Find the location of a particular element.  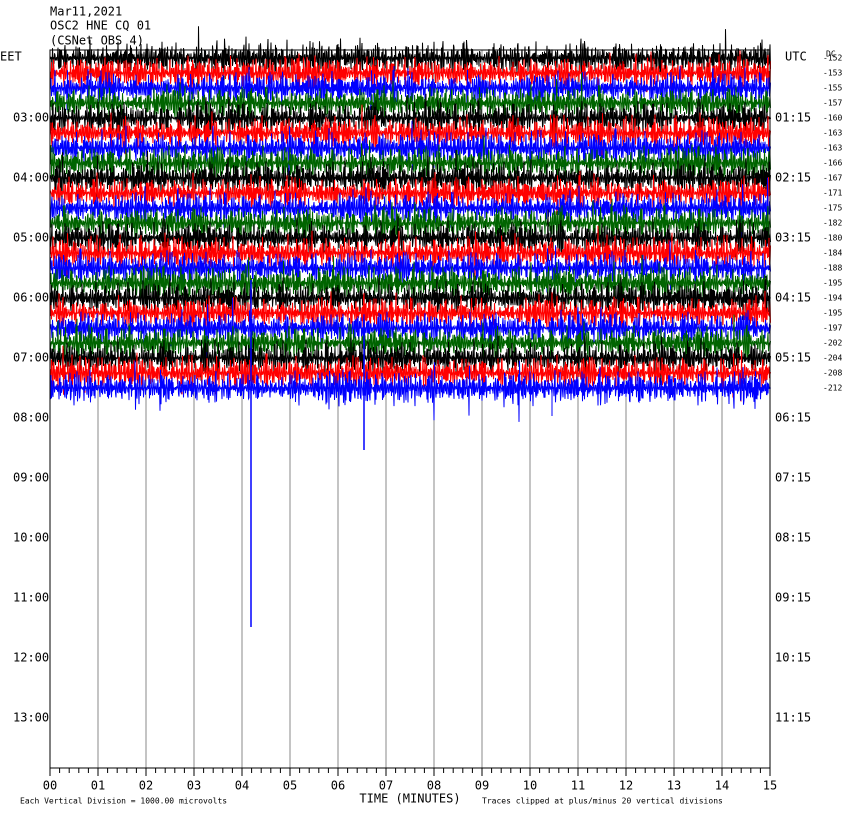

left-hour-label: 08:00 is located at coordinates (31, 418).